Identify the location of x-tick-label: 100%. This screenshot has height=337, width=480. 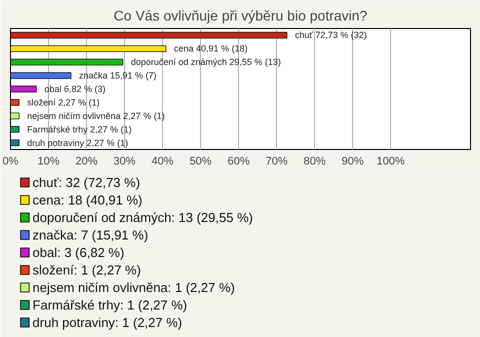
(390, 162).